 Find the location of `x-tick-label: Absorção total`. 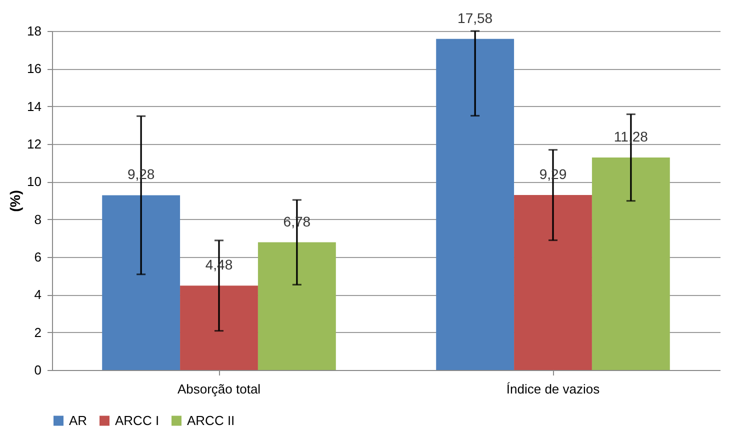

x-tick-label: Absorção total is located at coordinates (219, 389).